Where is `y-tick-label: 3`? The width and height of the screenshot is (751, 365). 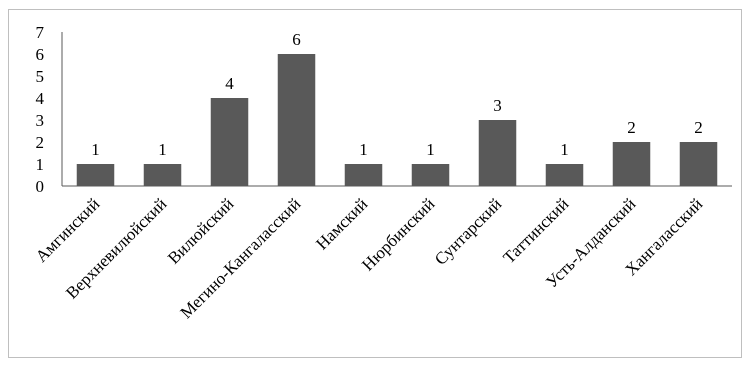 y-tick-label: 3 is located at coordinates (40, 120).